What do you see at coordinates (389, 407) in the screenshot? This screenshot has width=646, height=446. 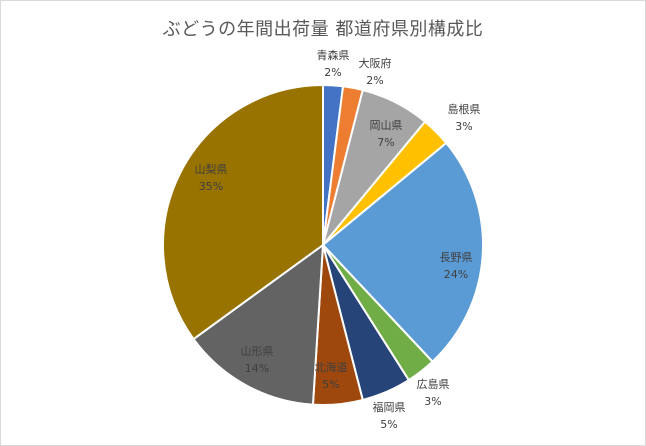 I see `slice-label: 福岡県` at bounding box center [389, 407].